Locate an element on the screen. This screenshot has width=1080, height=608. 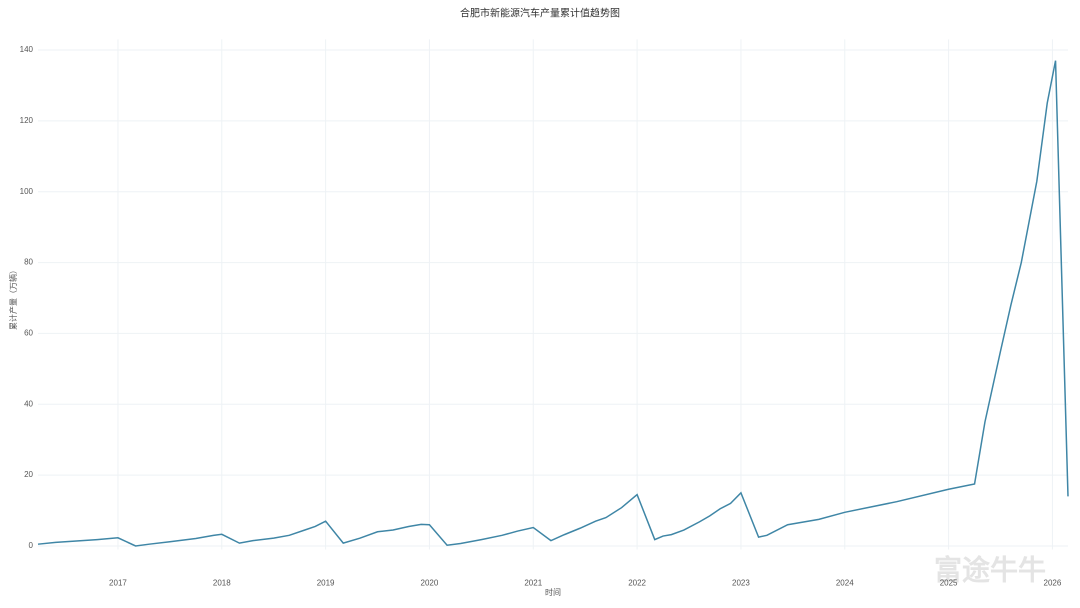
x-tick-label: 2022 is located at coordinates (637, 583).